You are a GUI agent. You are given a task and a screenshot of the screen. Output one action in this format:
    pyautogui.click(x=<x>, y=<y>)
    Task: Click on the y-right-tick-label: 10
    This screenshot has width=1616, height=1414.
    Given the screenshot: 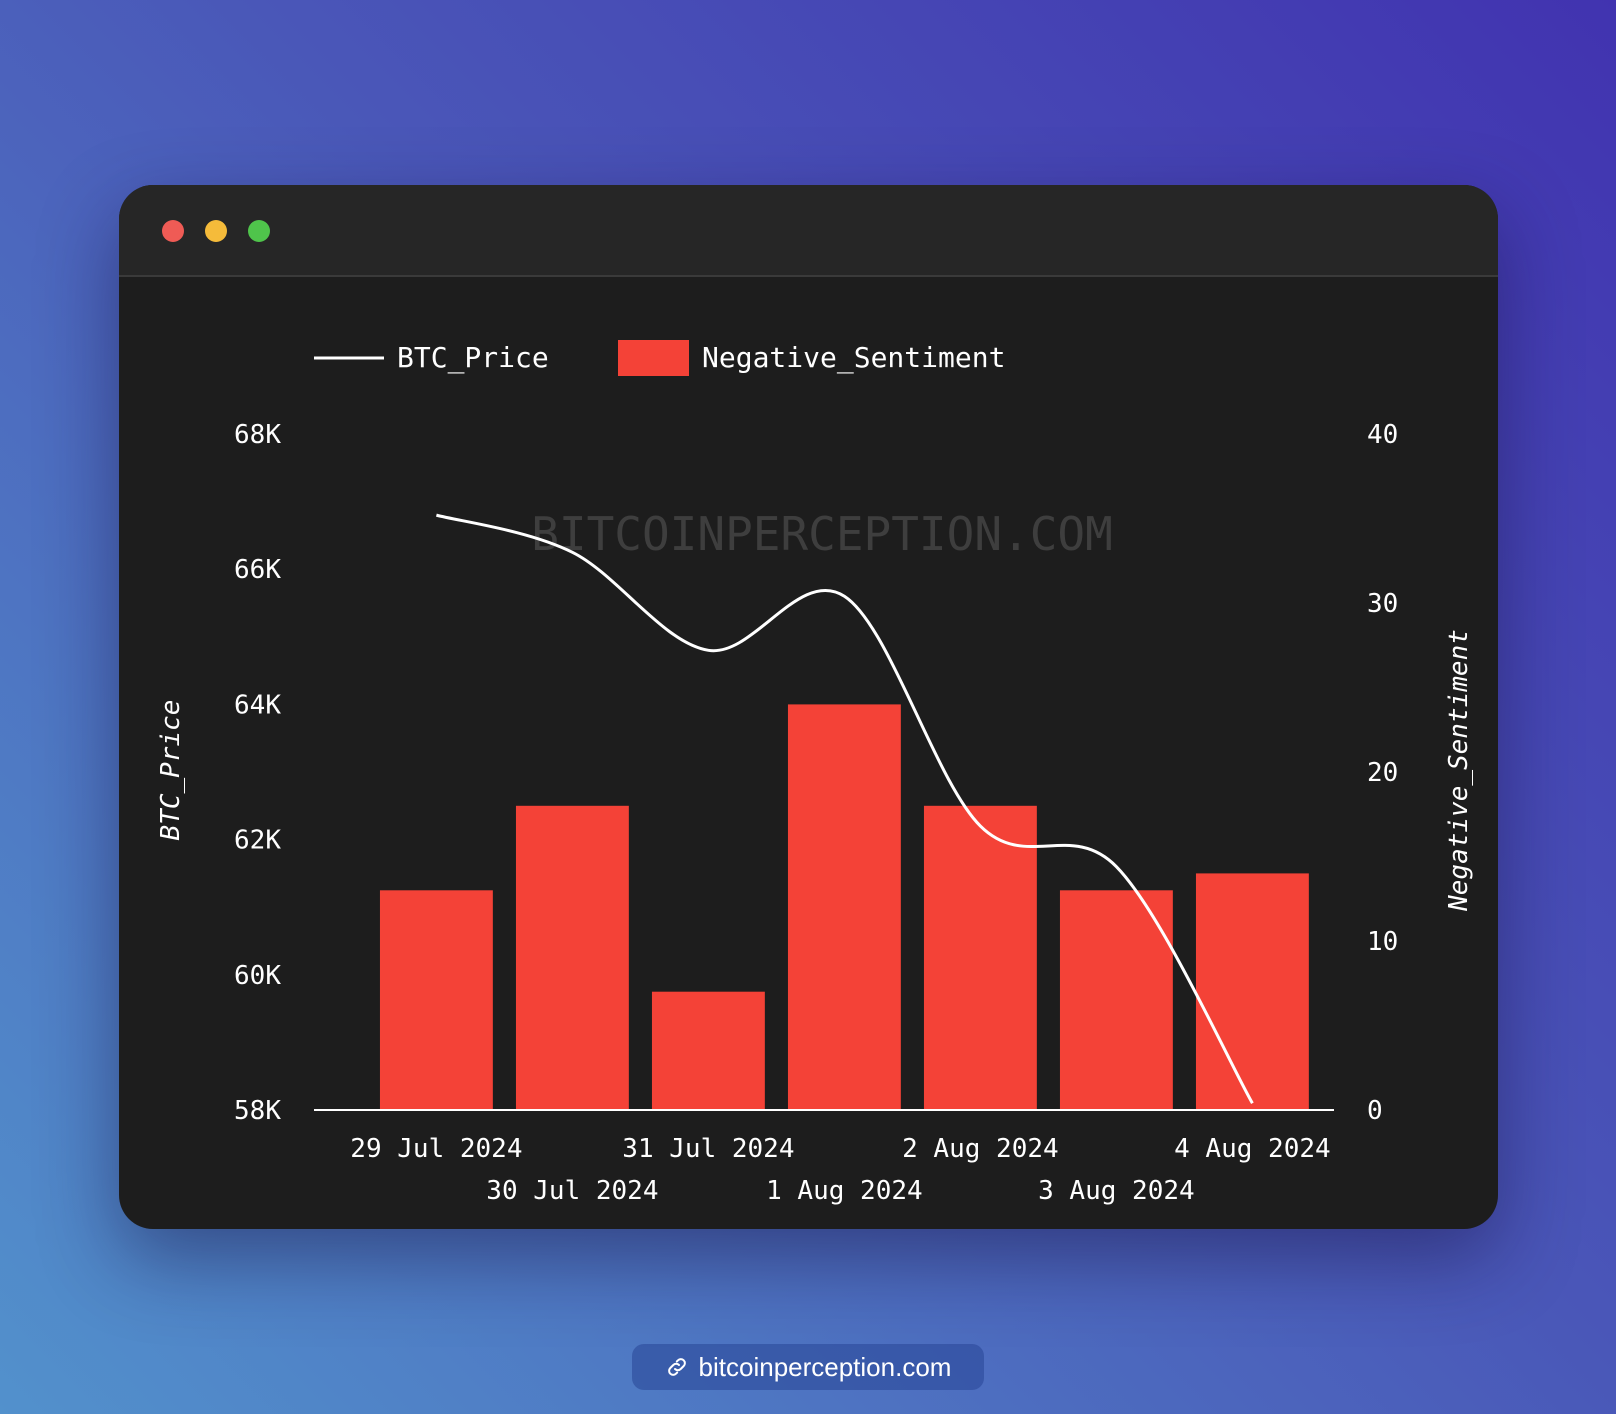 What is the action you would take?
    pyautogui.click(x=1382, y=942)
    